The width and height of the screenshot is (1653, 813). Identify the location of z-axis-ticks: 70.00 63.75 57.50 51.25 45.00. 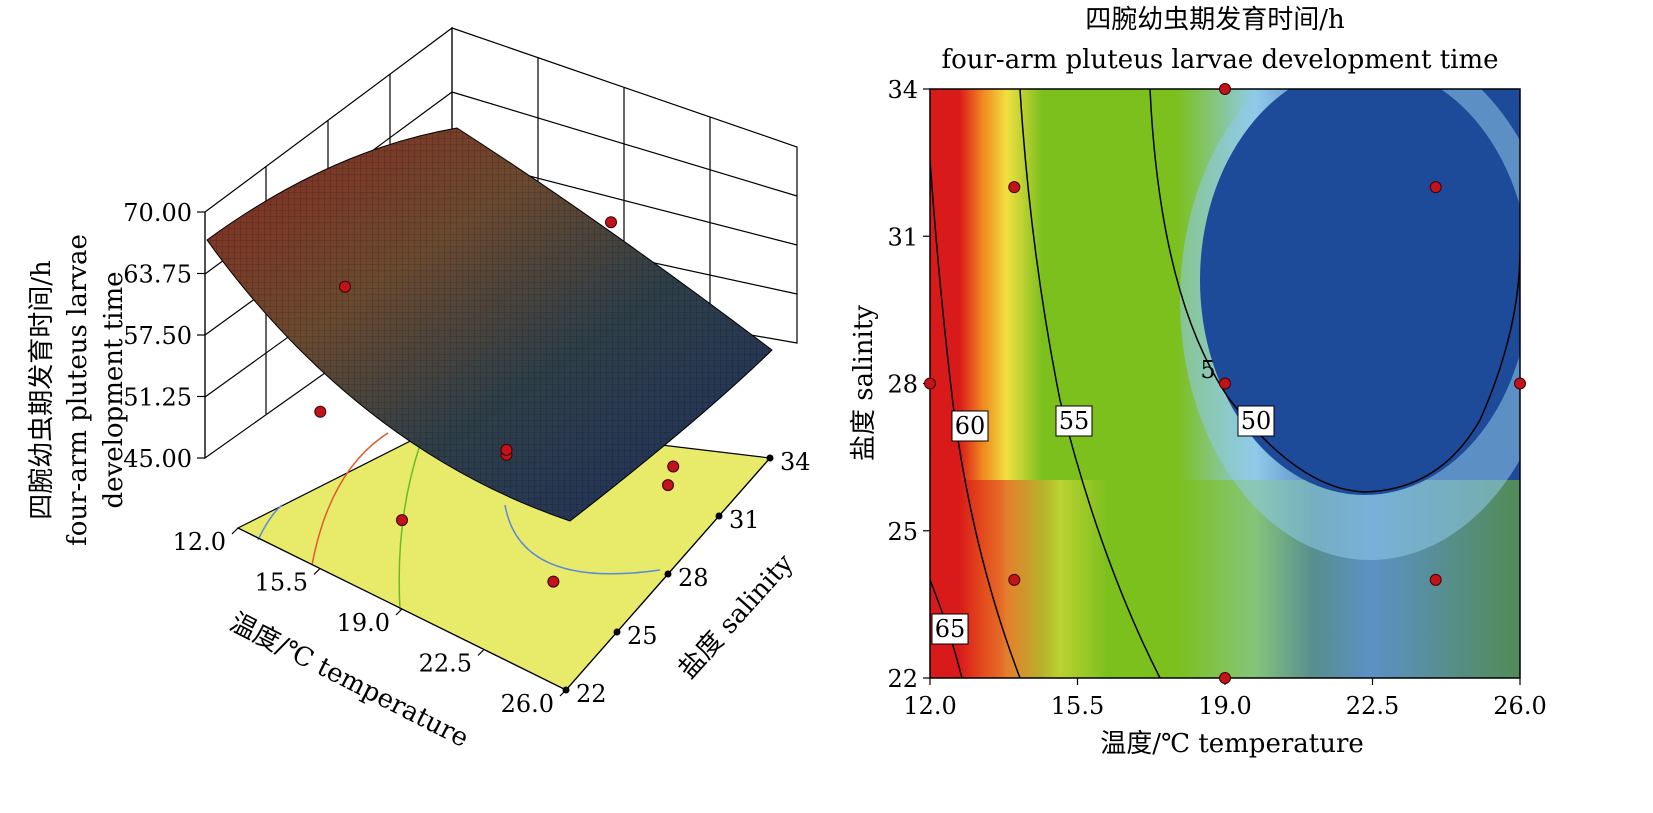
(164, 336).